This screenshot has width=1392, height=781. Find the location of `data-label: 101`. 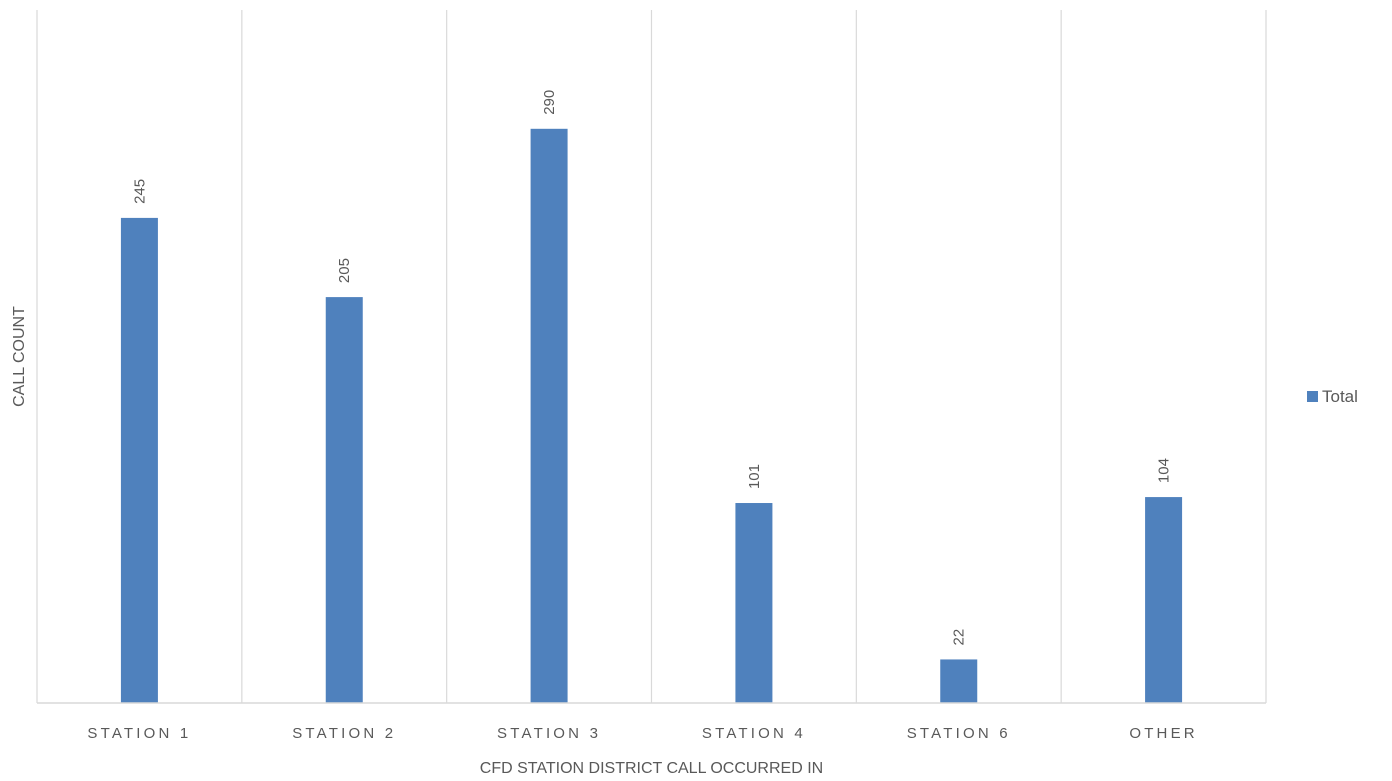

data-label: 101 is located at coordinates (754, 476).